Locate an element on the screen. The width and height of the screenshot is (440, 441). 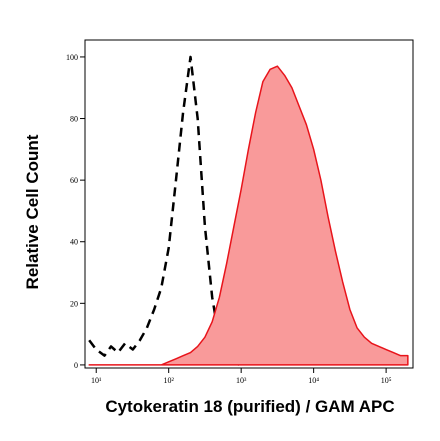
y-axis-title: Relative Cell Count is located at coordinates (32, 211).